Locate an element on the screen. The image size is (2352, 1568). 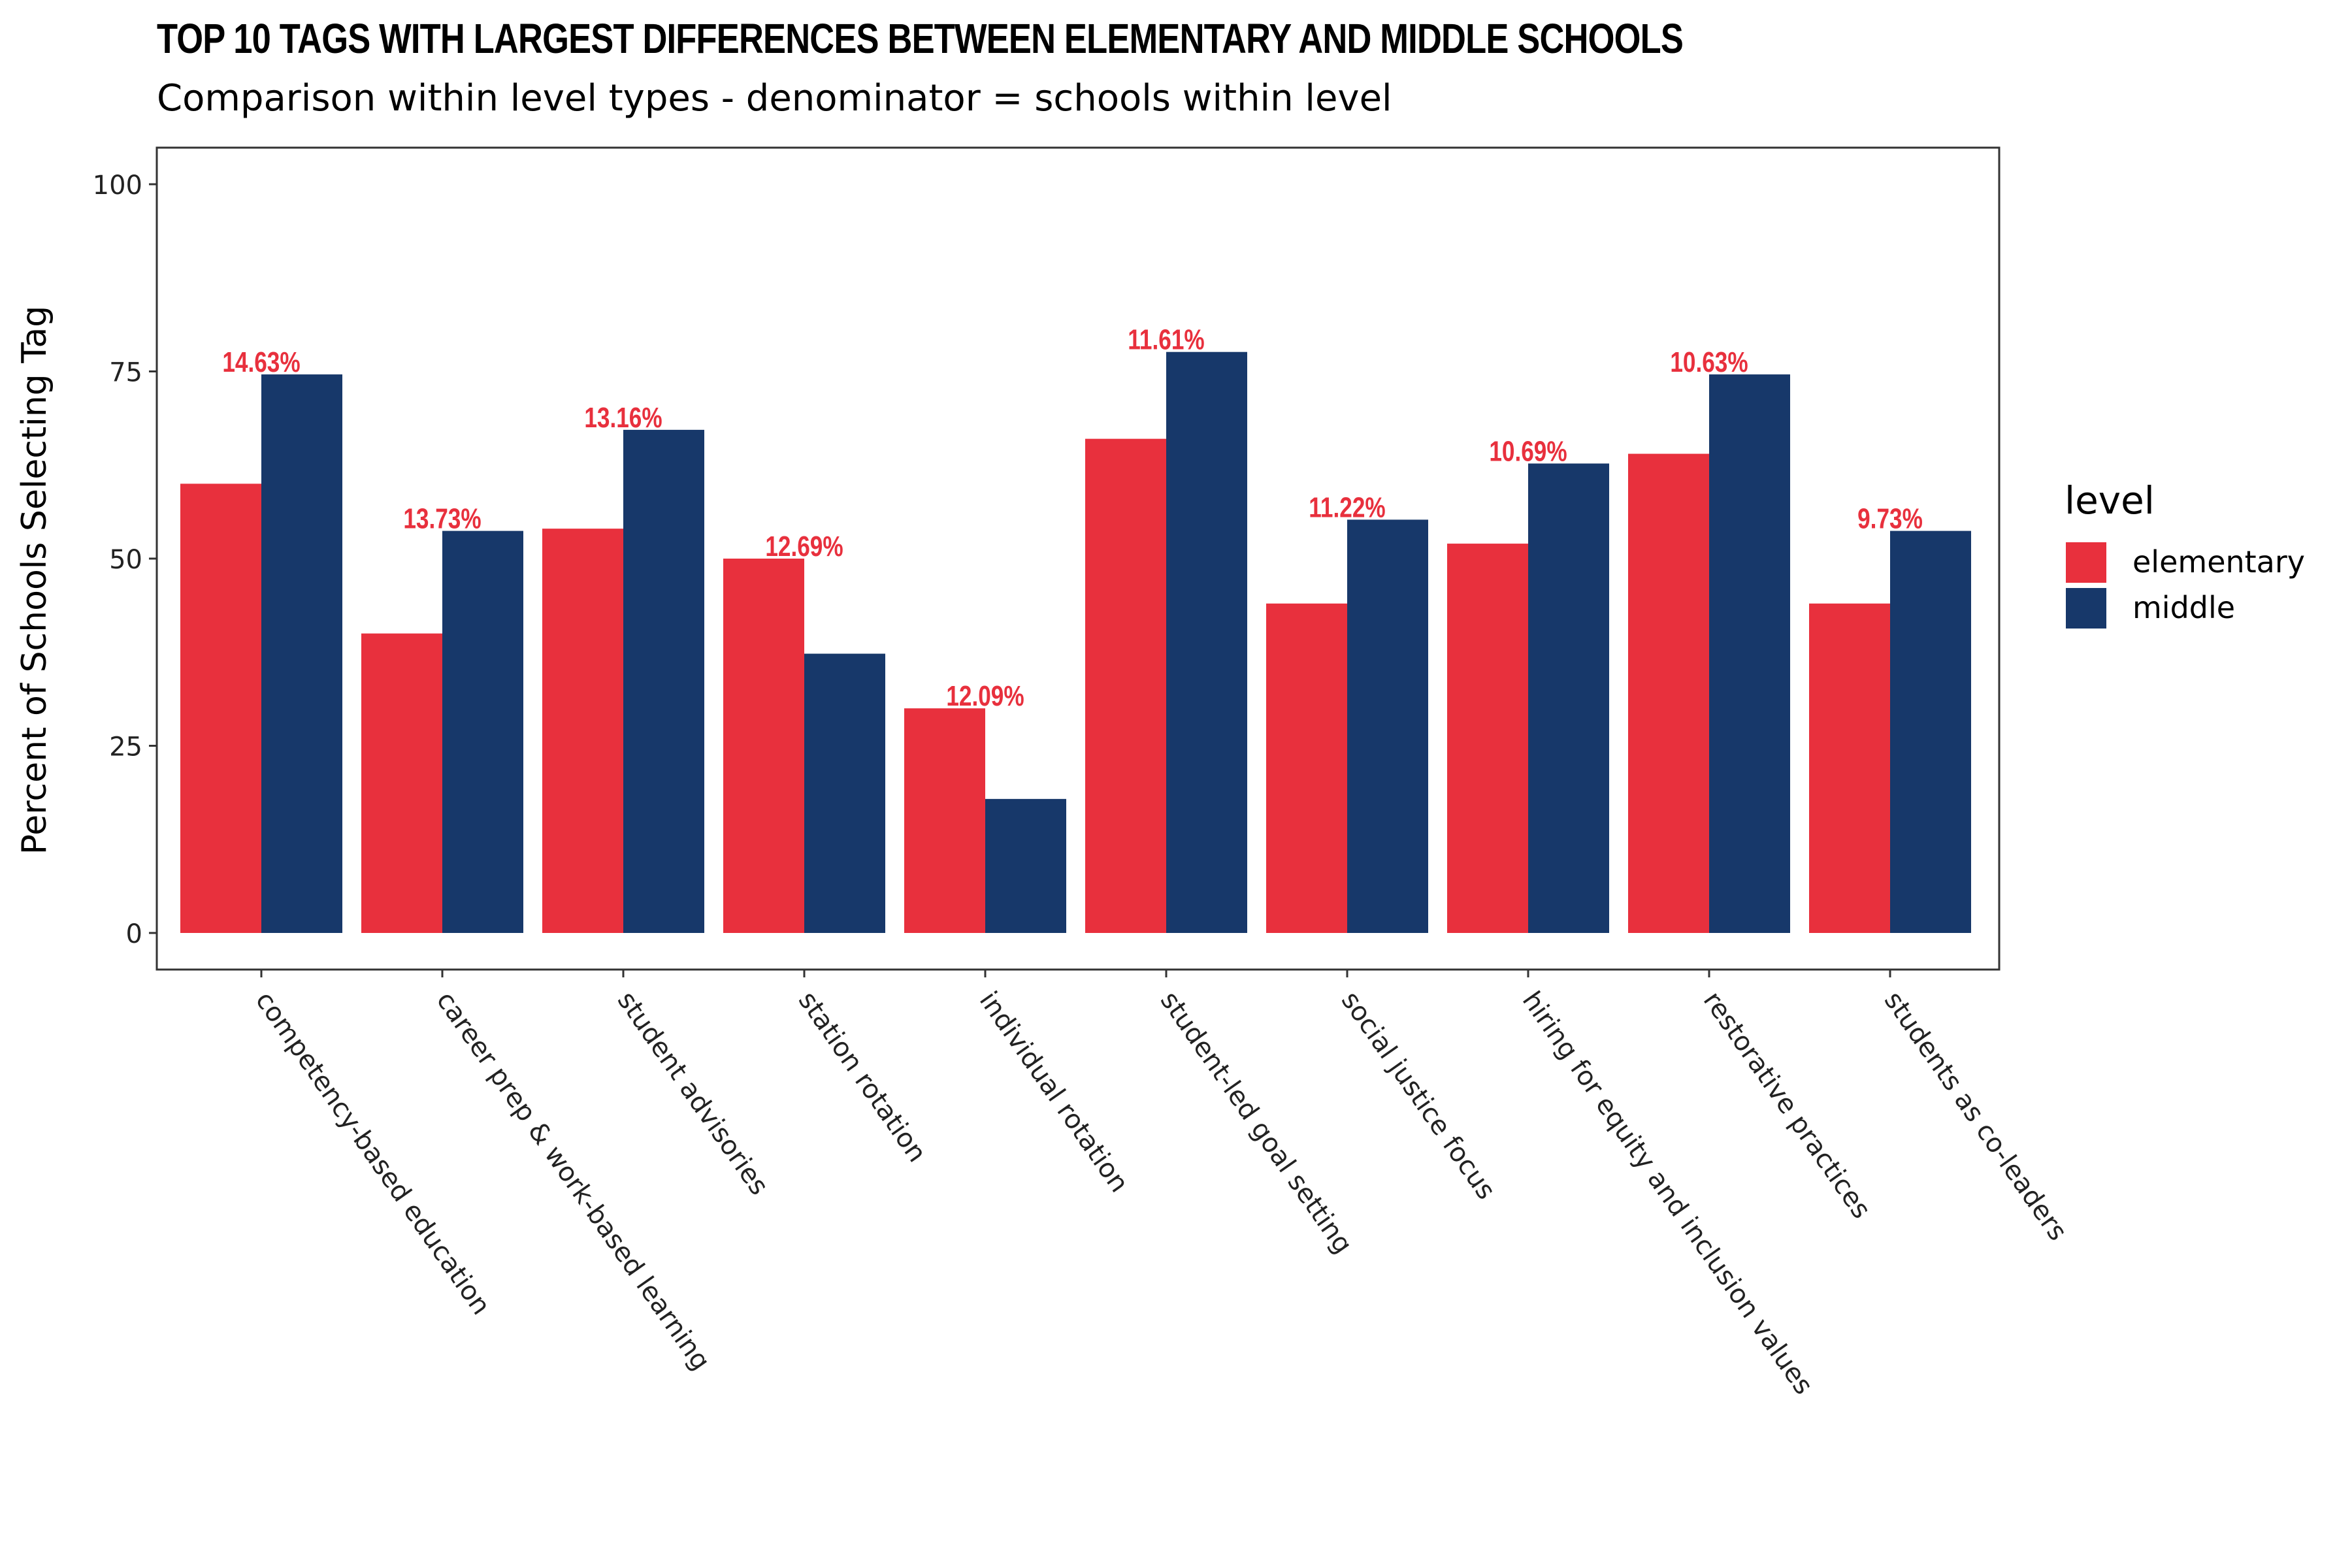
x-tick-label: station rotation is located at coordinates (862, 1077).